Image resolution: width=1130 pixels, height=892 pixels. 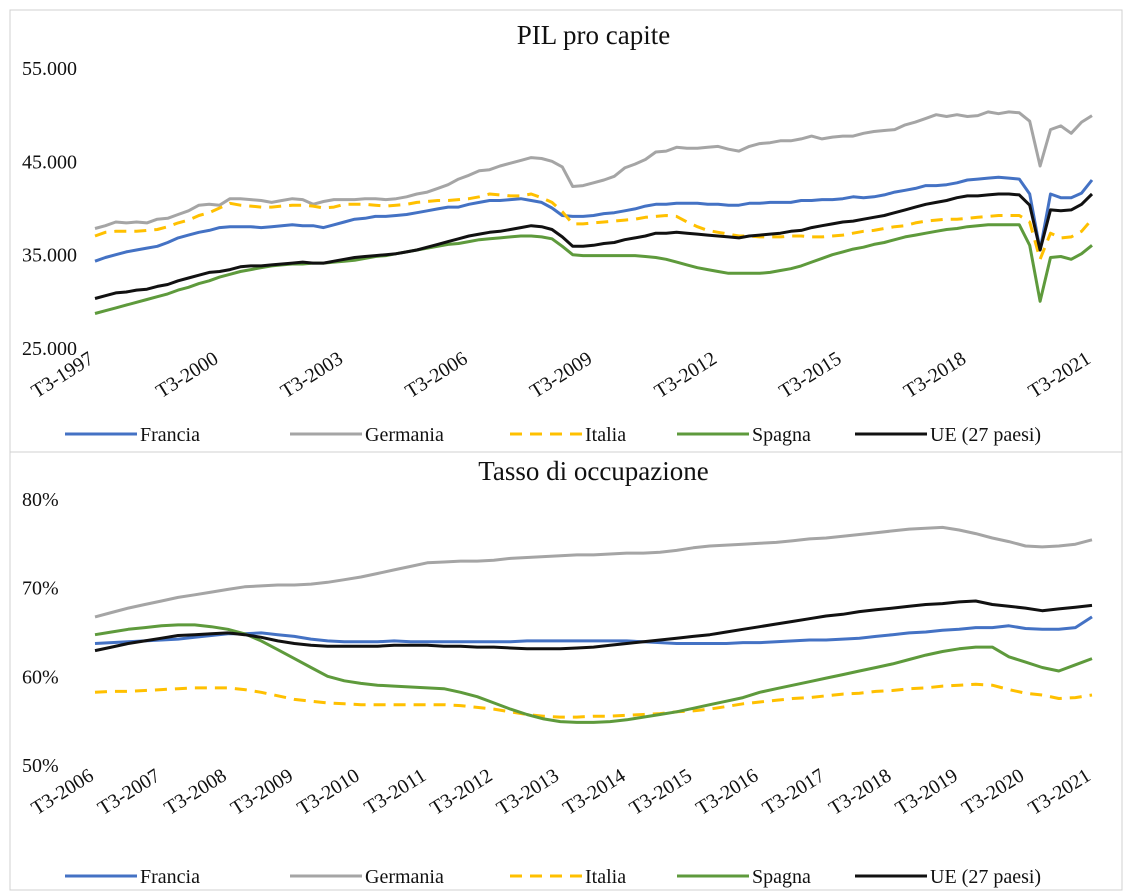 What do you see at coordinates (794, 792) in the screenshot?
I see `x-tick-label: T3-2017` at bounding box center [794, 792].